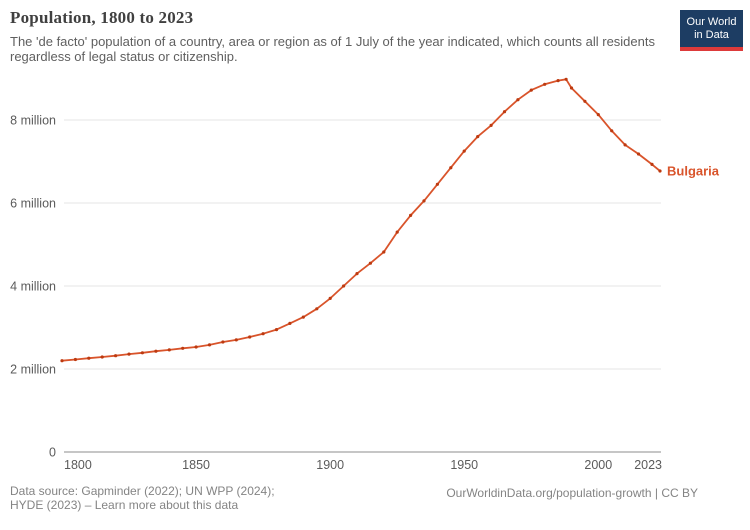 The image size is (750, 530). Describe the element at coordinates (33, 287) in the screenshot. I see `y-tick-label: 4 million` at that location.